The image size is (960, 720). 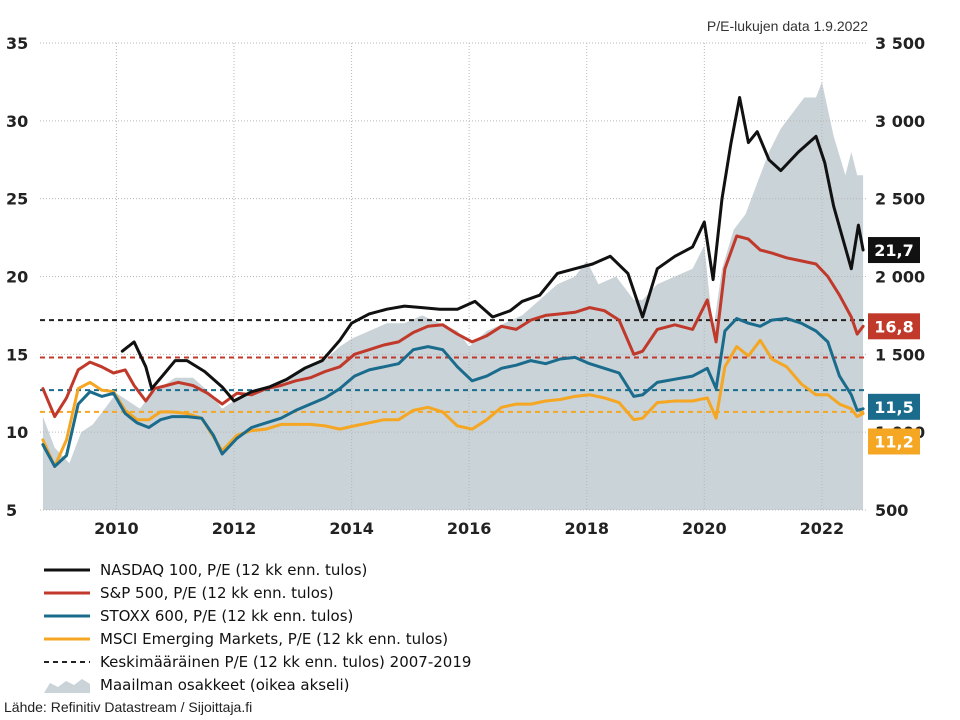 What do you see at coordinates (116, 528) in the screenshot?
I see `x-tick-label: 2010` at bounding box center [116, 528].